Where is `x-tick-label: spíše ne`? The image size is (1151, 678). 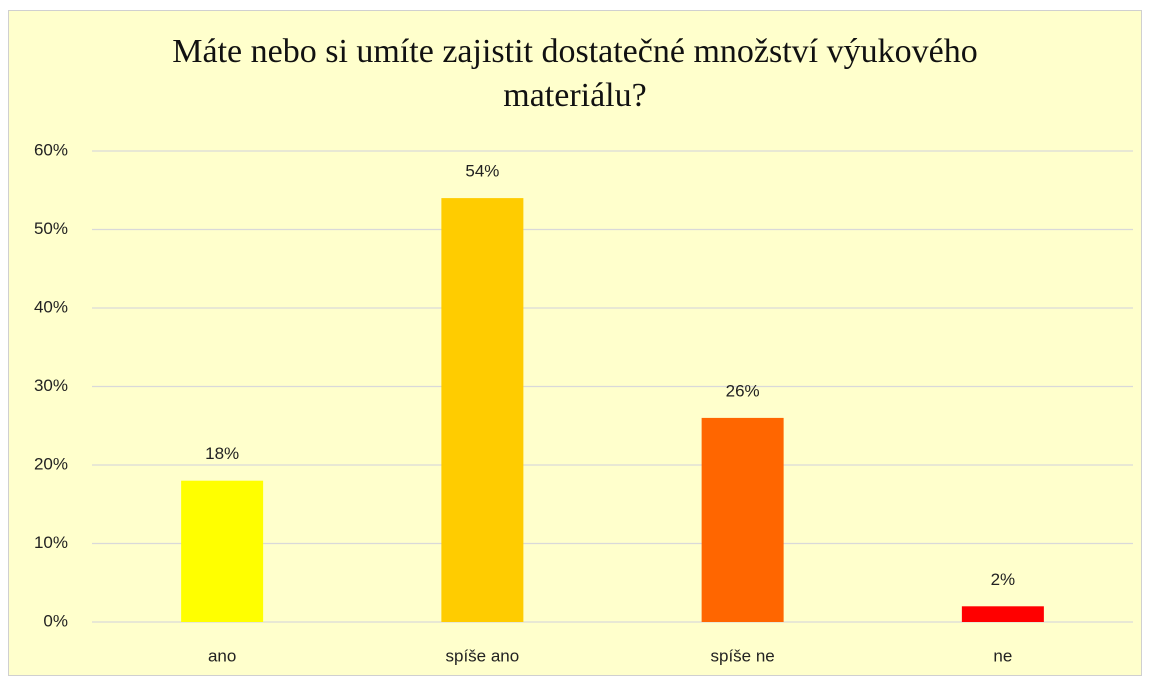
x-tick-label: spíše ne is located at coordinates (742, 655).